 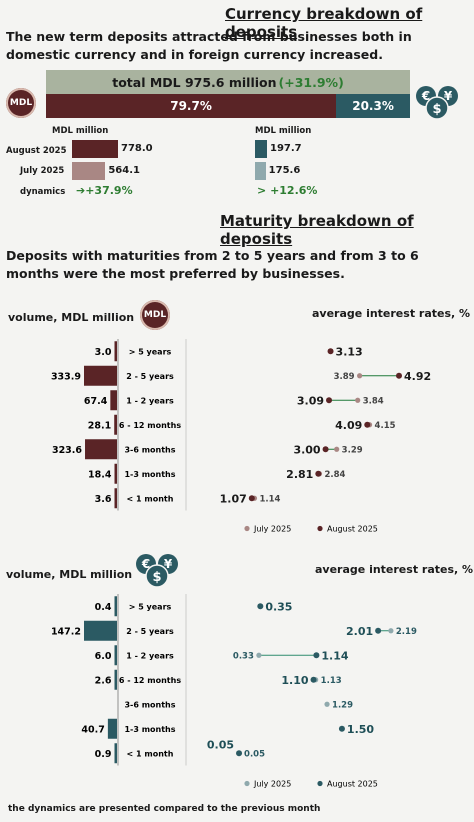 What do you see at coordinates (124, 170) in the screenshot?
I see `mdl-jul-value: 564.1` at bounding box center [124, 170].